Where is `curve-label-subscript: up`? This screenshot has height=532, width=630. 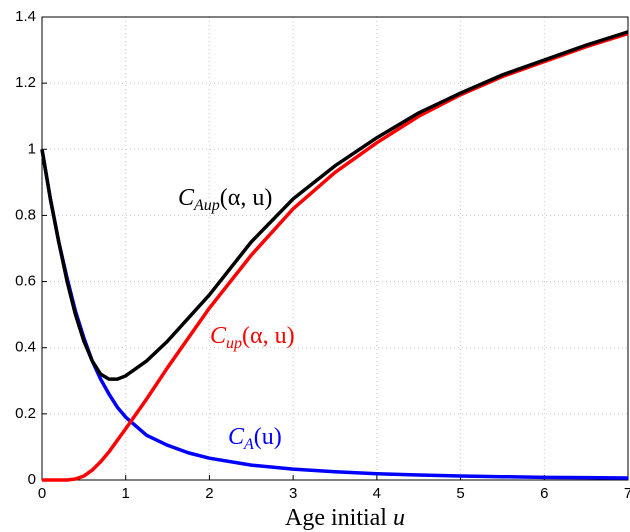 curve-label-subscript: up is located at coordinates (234, 343).